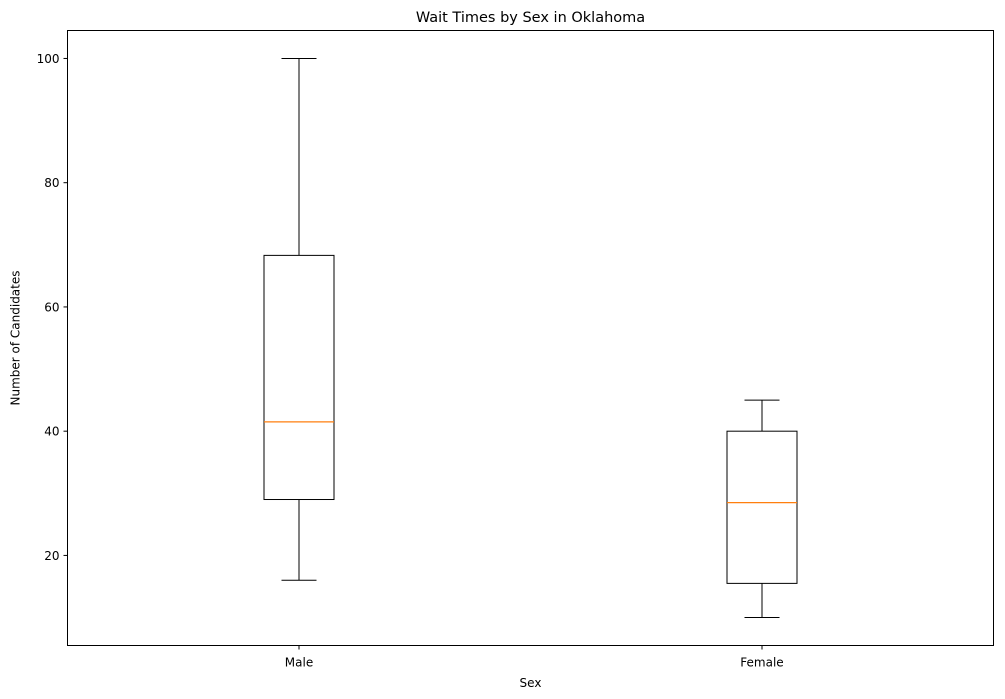 This screenshot has height=699, width=1005. I want to click on y-tick-label: 80, so click(51, 183).